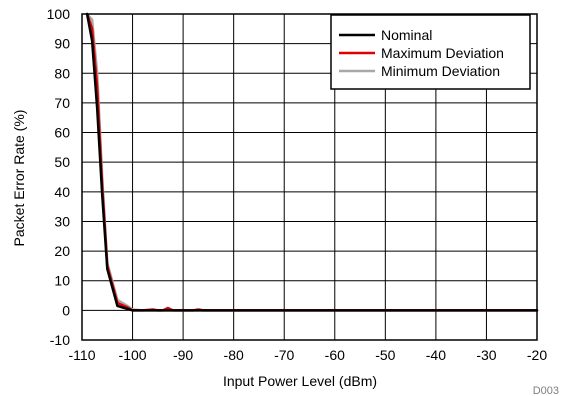 The height and width of the screenshot is (396, 561). Describe the element at coordinates (440, 71) in the screenshot. I see `legend-label-minimum-deviation: Minimum Deviation` at that location.